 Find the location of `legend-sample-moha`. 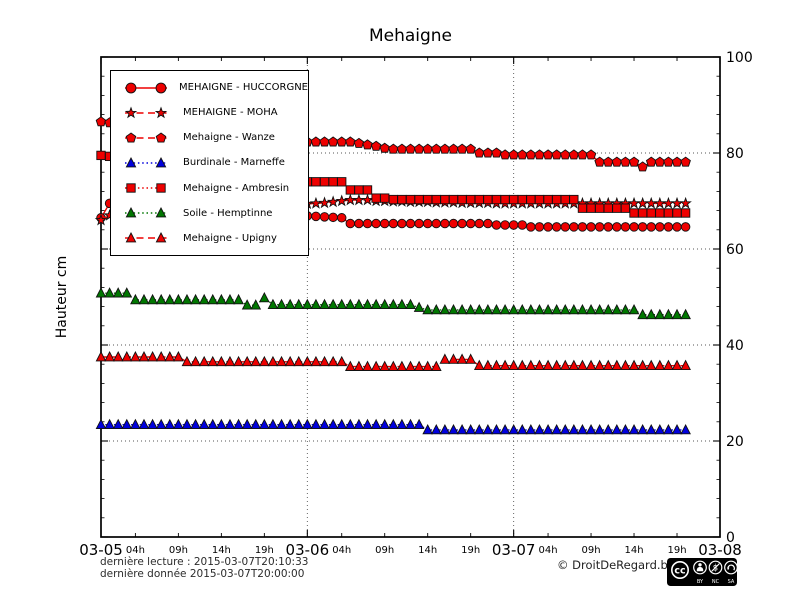

legend-sample-moha is located at coordinates (146, 112).